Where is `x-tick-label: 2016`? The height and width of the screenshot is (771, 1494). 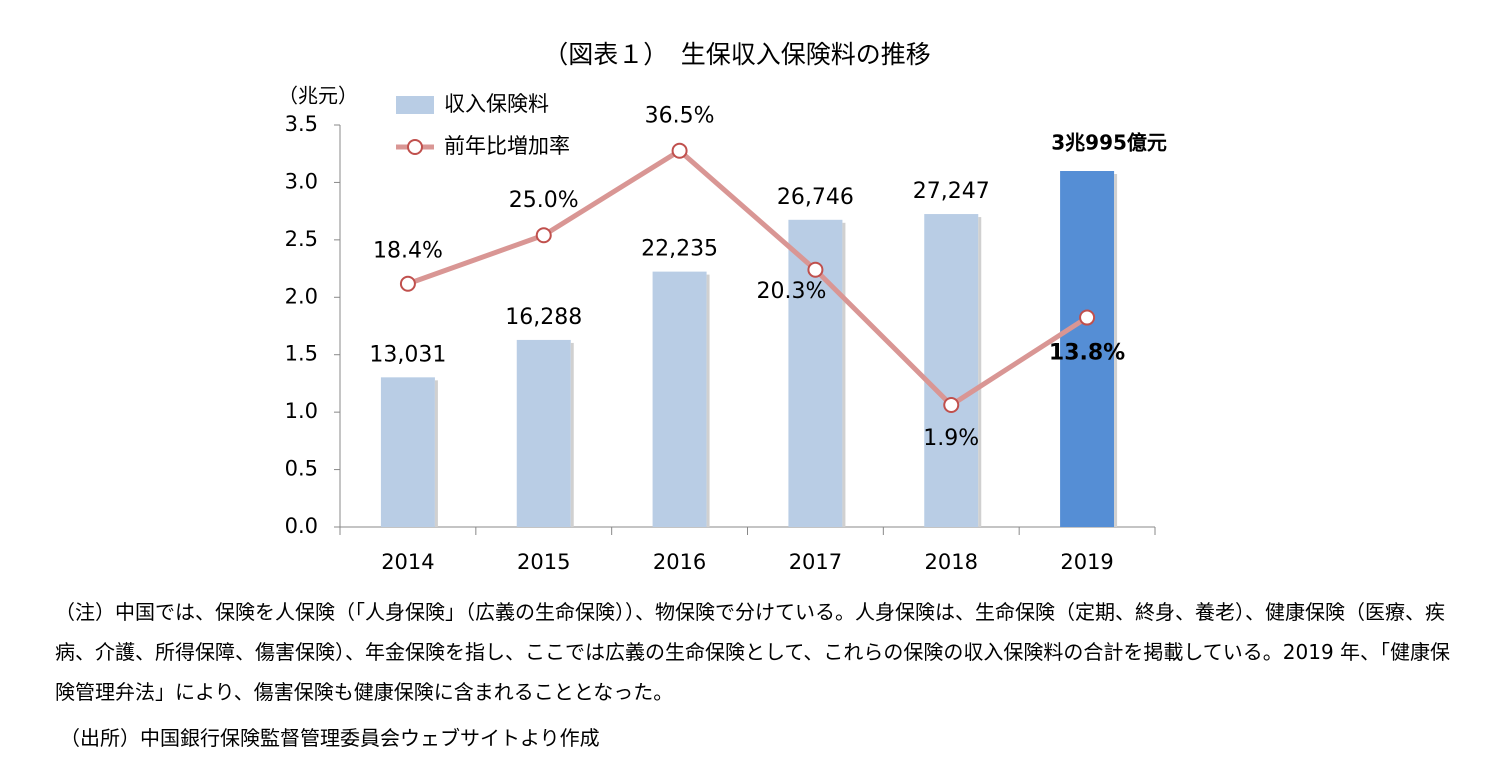 x-tick-label: 2016 is located at coordinates (679, 562).